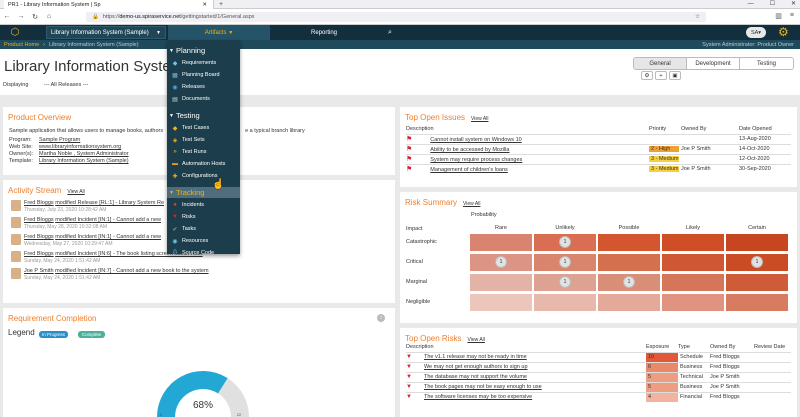 Image resolution: width=800 pixels, height=417 pixels. I want to click on owners-link: Martha Noble , System Administrator, so click(84, 154).